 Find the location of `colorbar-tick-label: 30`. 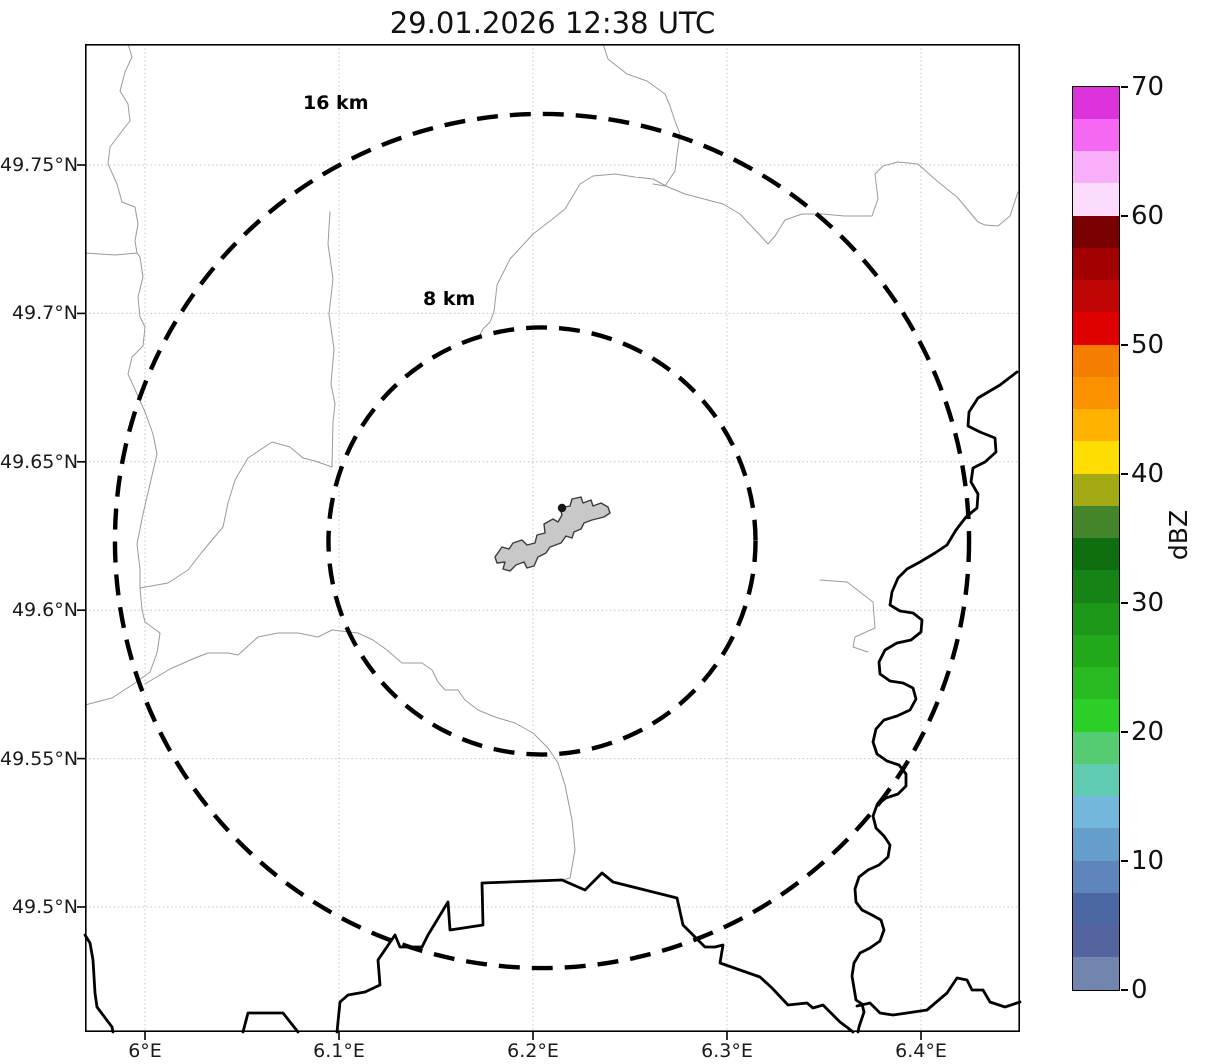

colorbar-tick-label: 30 is located at coordinates (1148, 603).